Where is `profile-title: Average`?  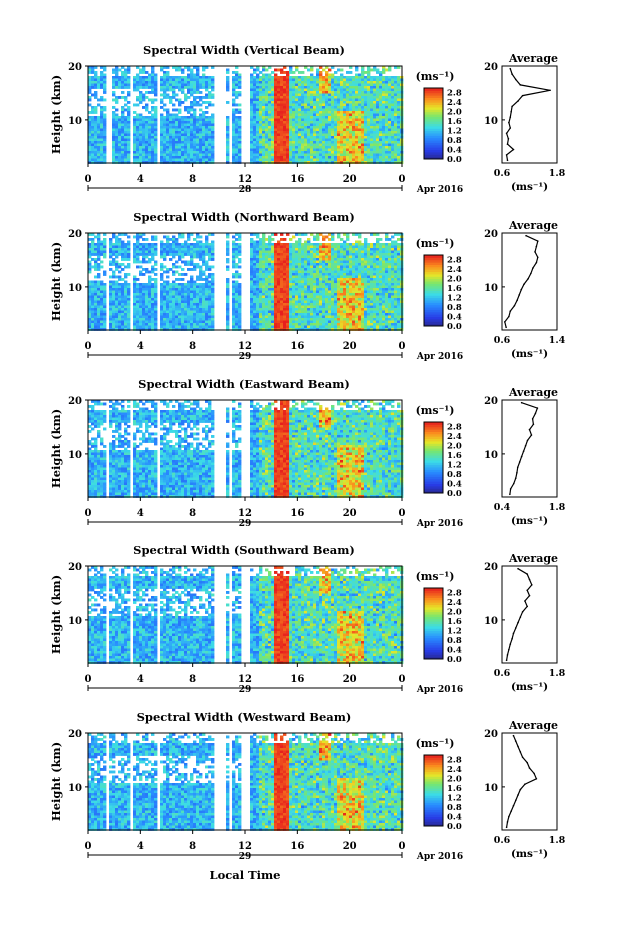 profile-title: Average is located at coordinates (533, 58).